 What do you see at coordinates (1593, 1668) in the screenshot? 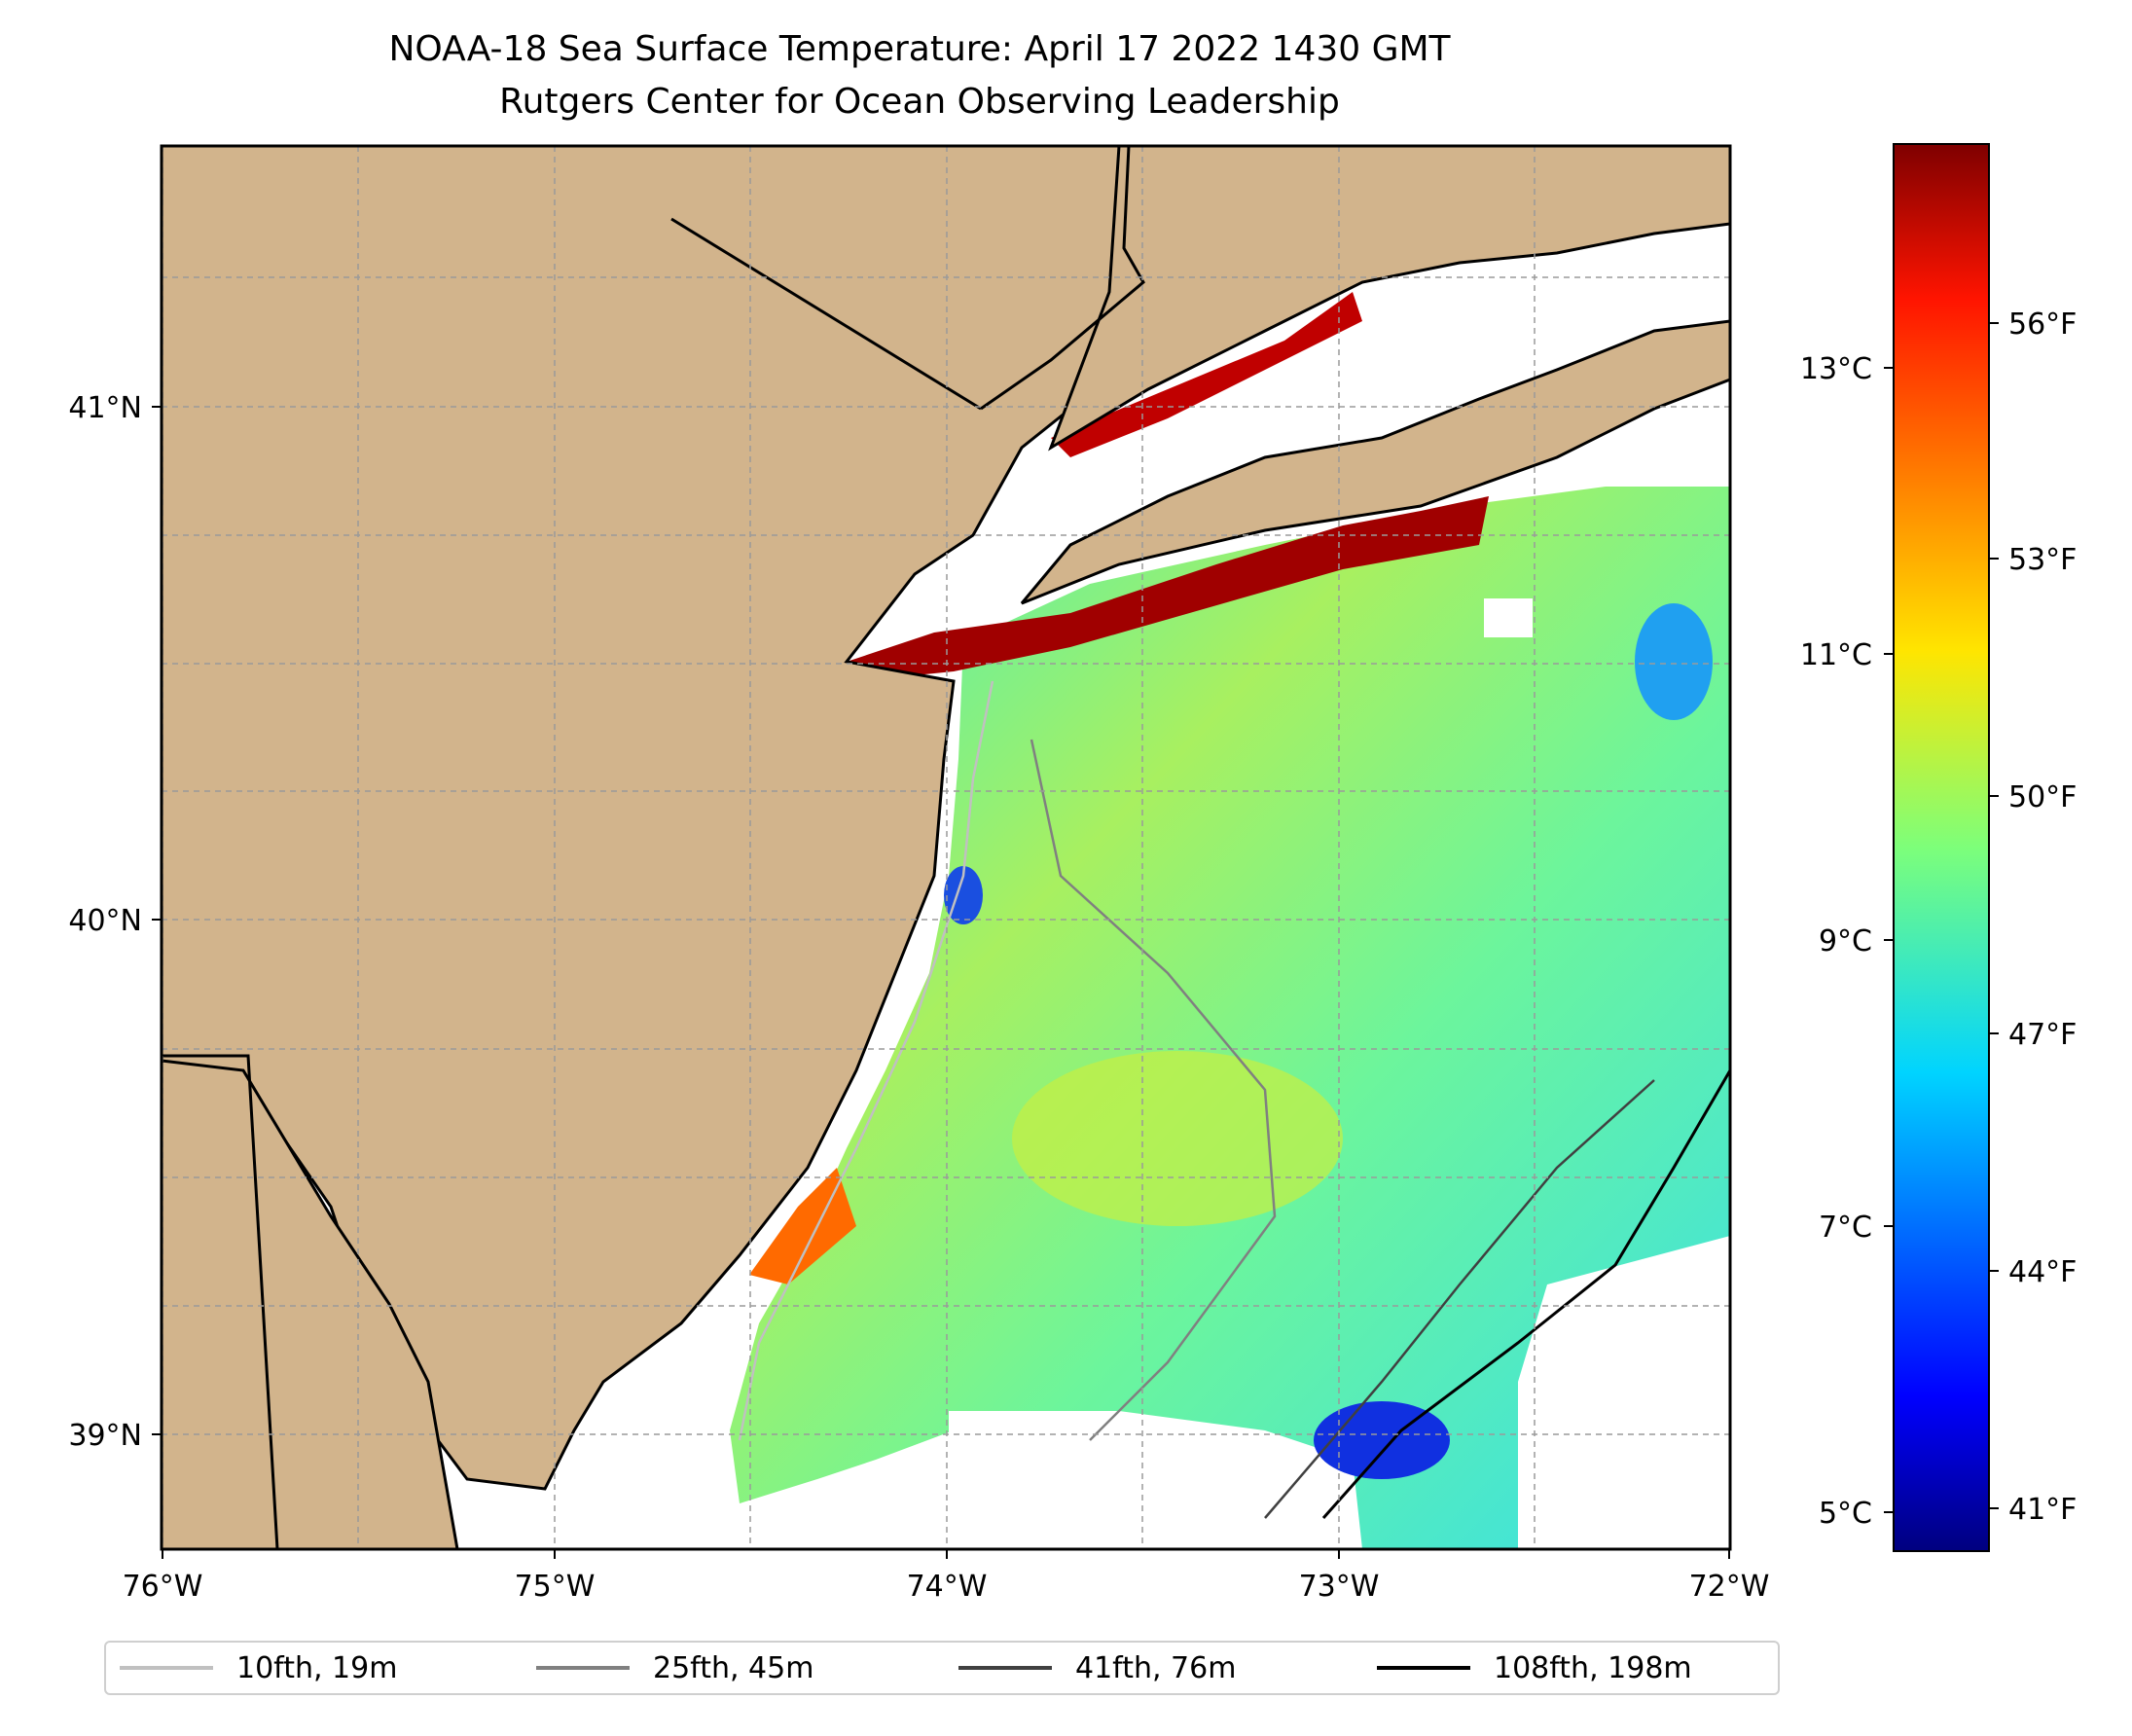
I see `legend-label: 108fth, 198m` at bounding box center [1593, 1668].